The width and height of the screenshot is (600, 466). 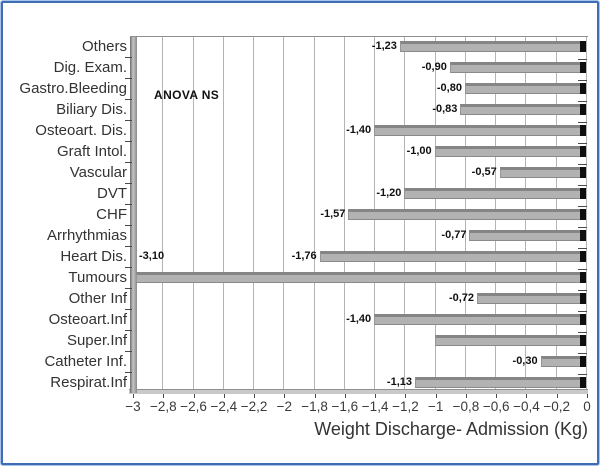 What do you see at coordinates (384, 46) in the screenshot?
I see `bar-value-label: -1,23` at bounding box center [384, 46].